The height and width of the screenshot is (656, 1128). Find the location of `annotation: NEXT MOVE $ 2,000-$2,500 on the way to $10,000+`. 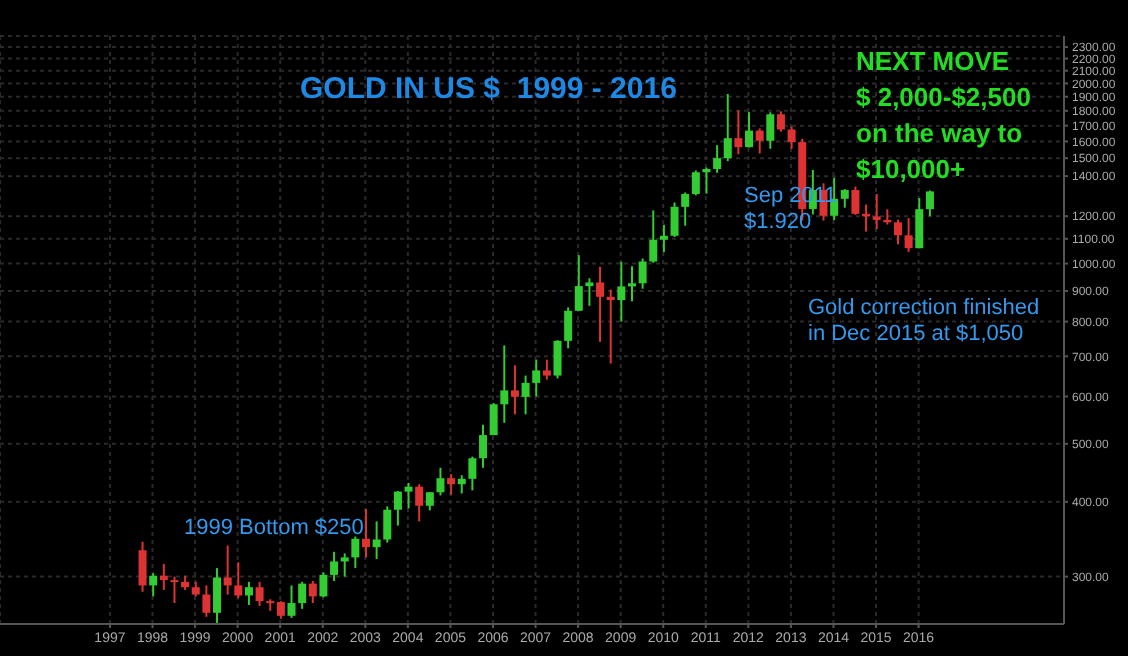

annotation: NEXT MOVE $ 2,000-$2,500 on the way to $10,000+ is located at coordinates (943, 116).